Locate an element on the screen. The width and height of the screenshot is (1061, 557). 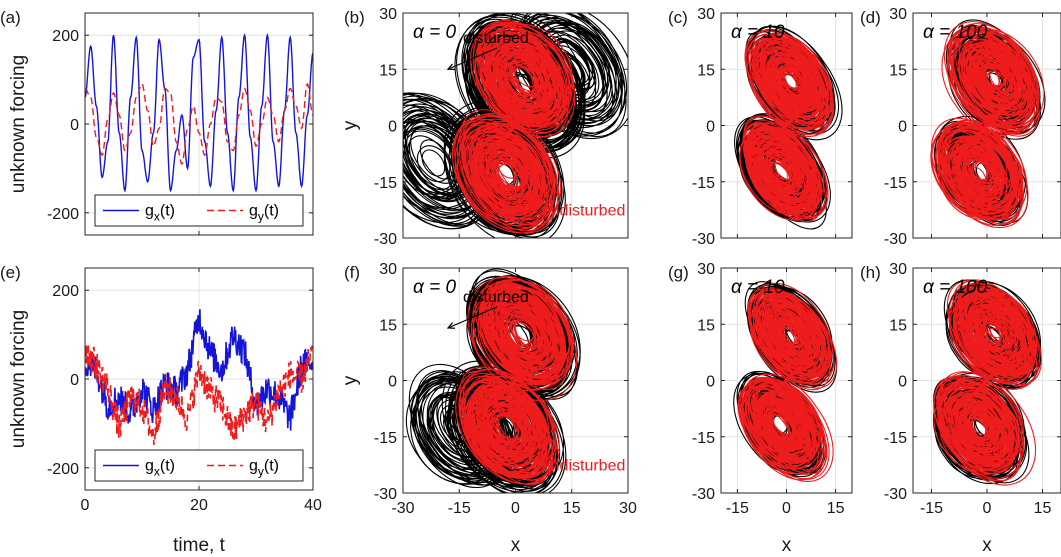
series-x-line is located at coordinates (199, 112).